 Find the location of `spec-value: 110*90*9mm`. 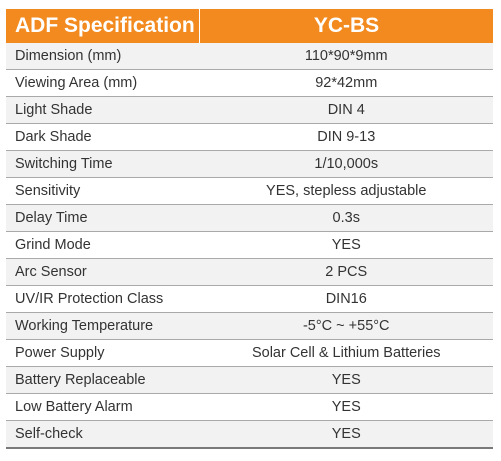

spec-value: 110*90*9mm is located at coordinates (346, 56).